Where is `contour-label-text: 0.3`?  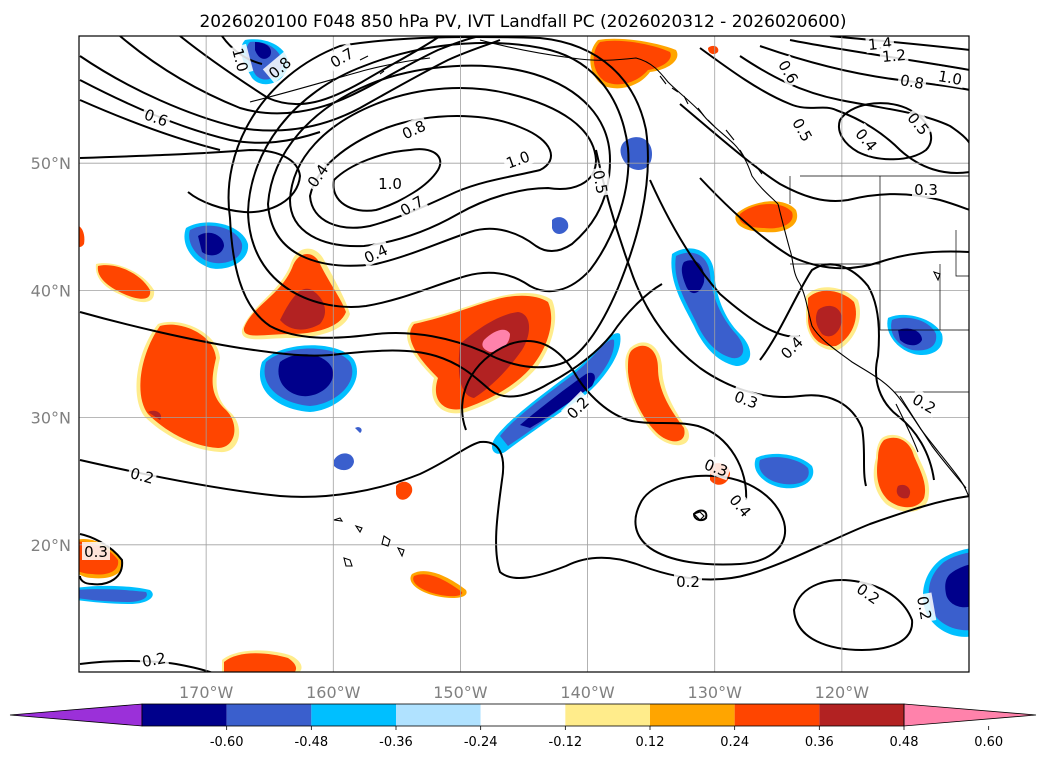
contour-label-text: 0.3 is located at coordinates (926, 190).